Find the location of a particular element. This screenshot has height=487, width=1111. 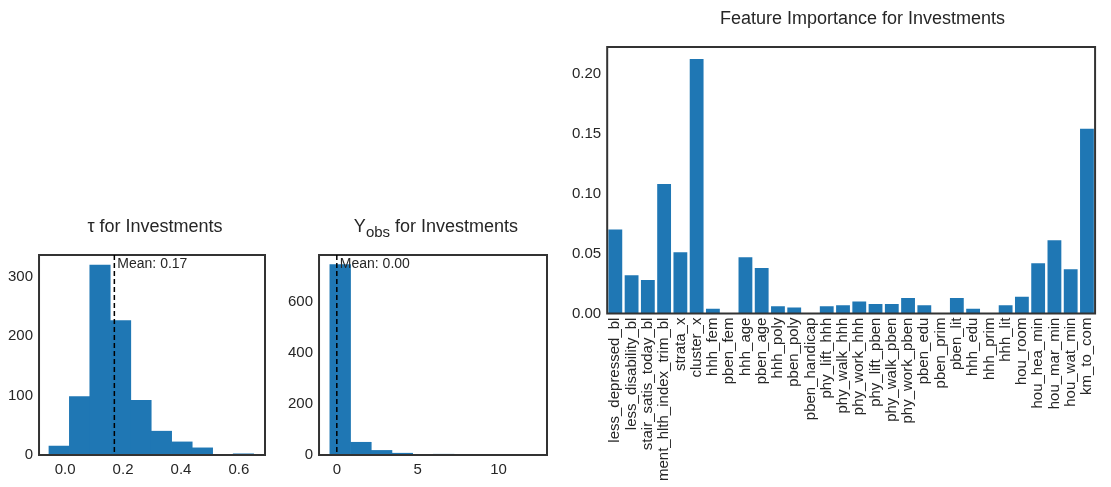

x-tick-label: phy_work_hhh is located at coordinates (858, 366).